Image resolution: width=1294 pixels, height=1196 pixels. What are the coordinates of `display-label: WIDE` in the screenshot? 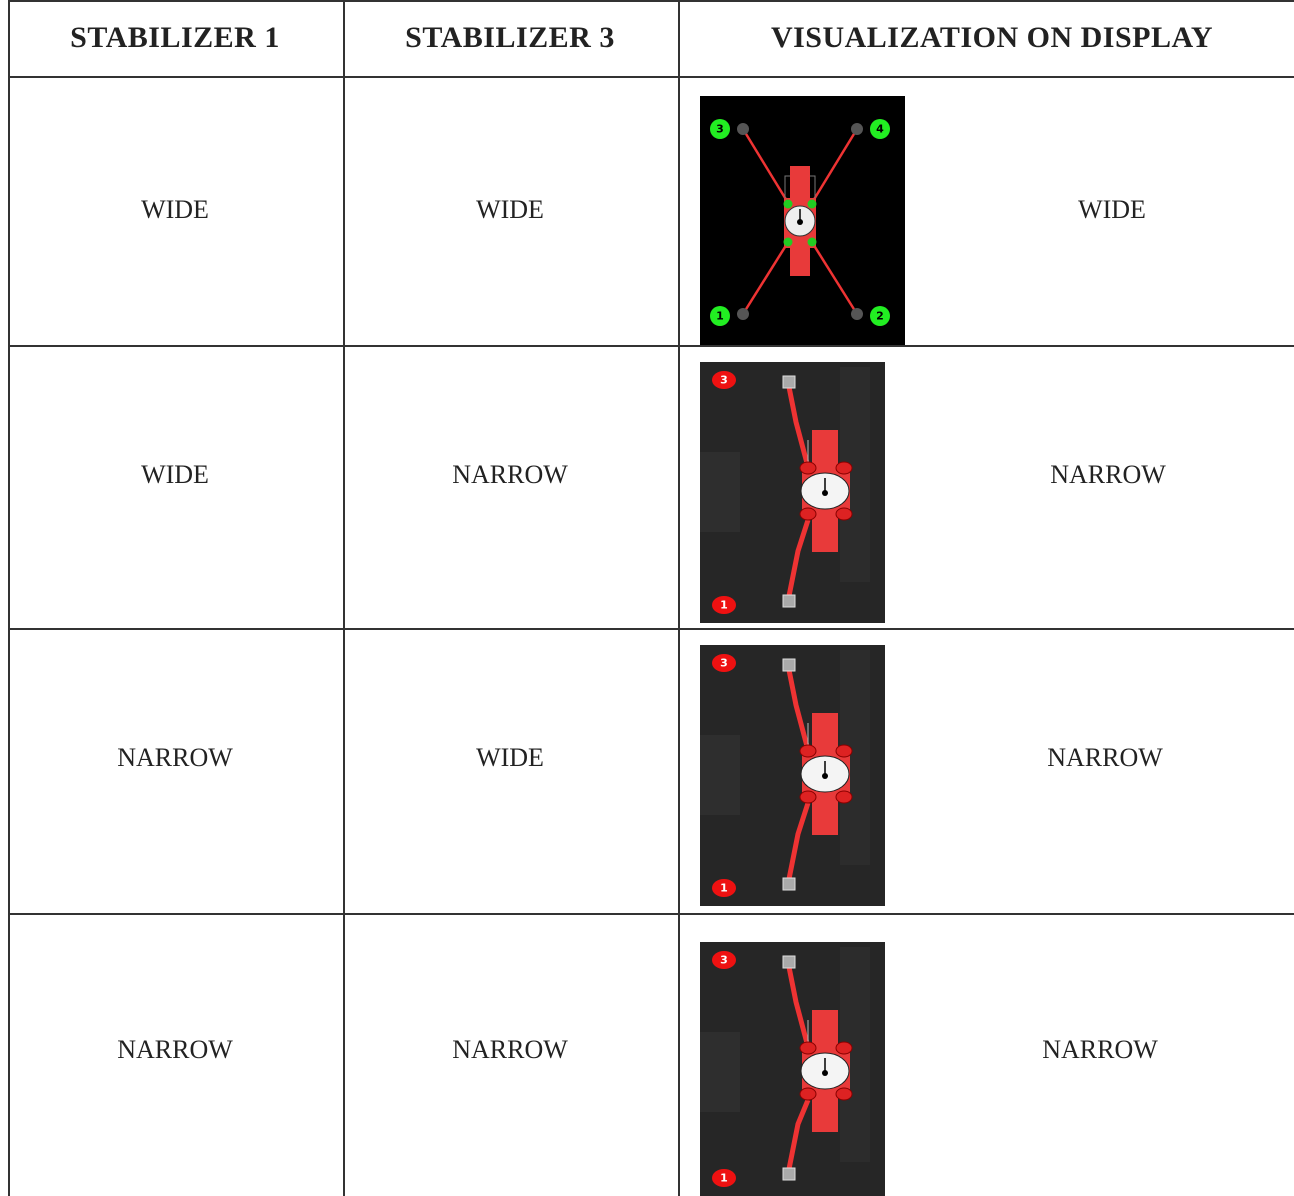 It's located at (1112, 209).